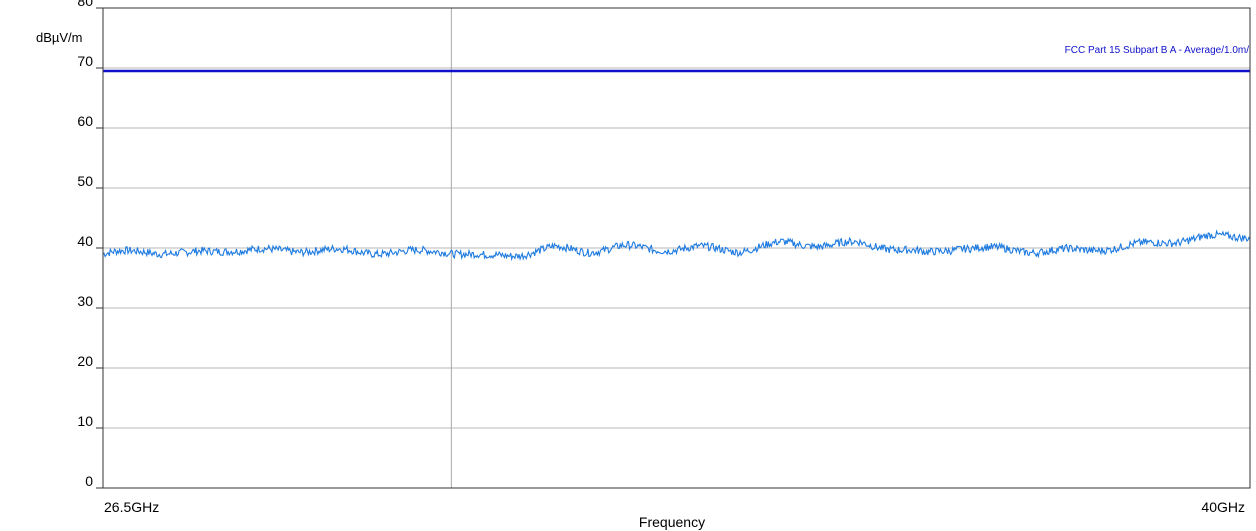  What do you see at coordinates (1223, 507) in the screenshot?
I see `x-tick-end: 40GHz` at bounding box center [1223, 507].